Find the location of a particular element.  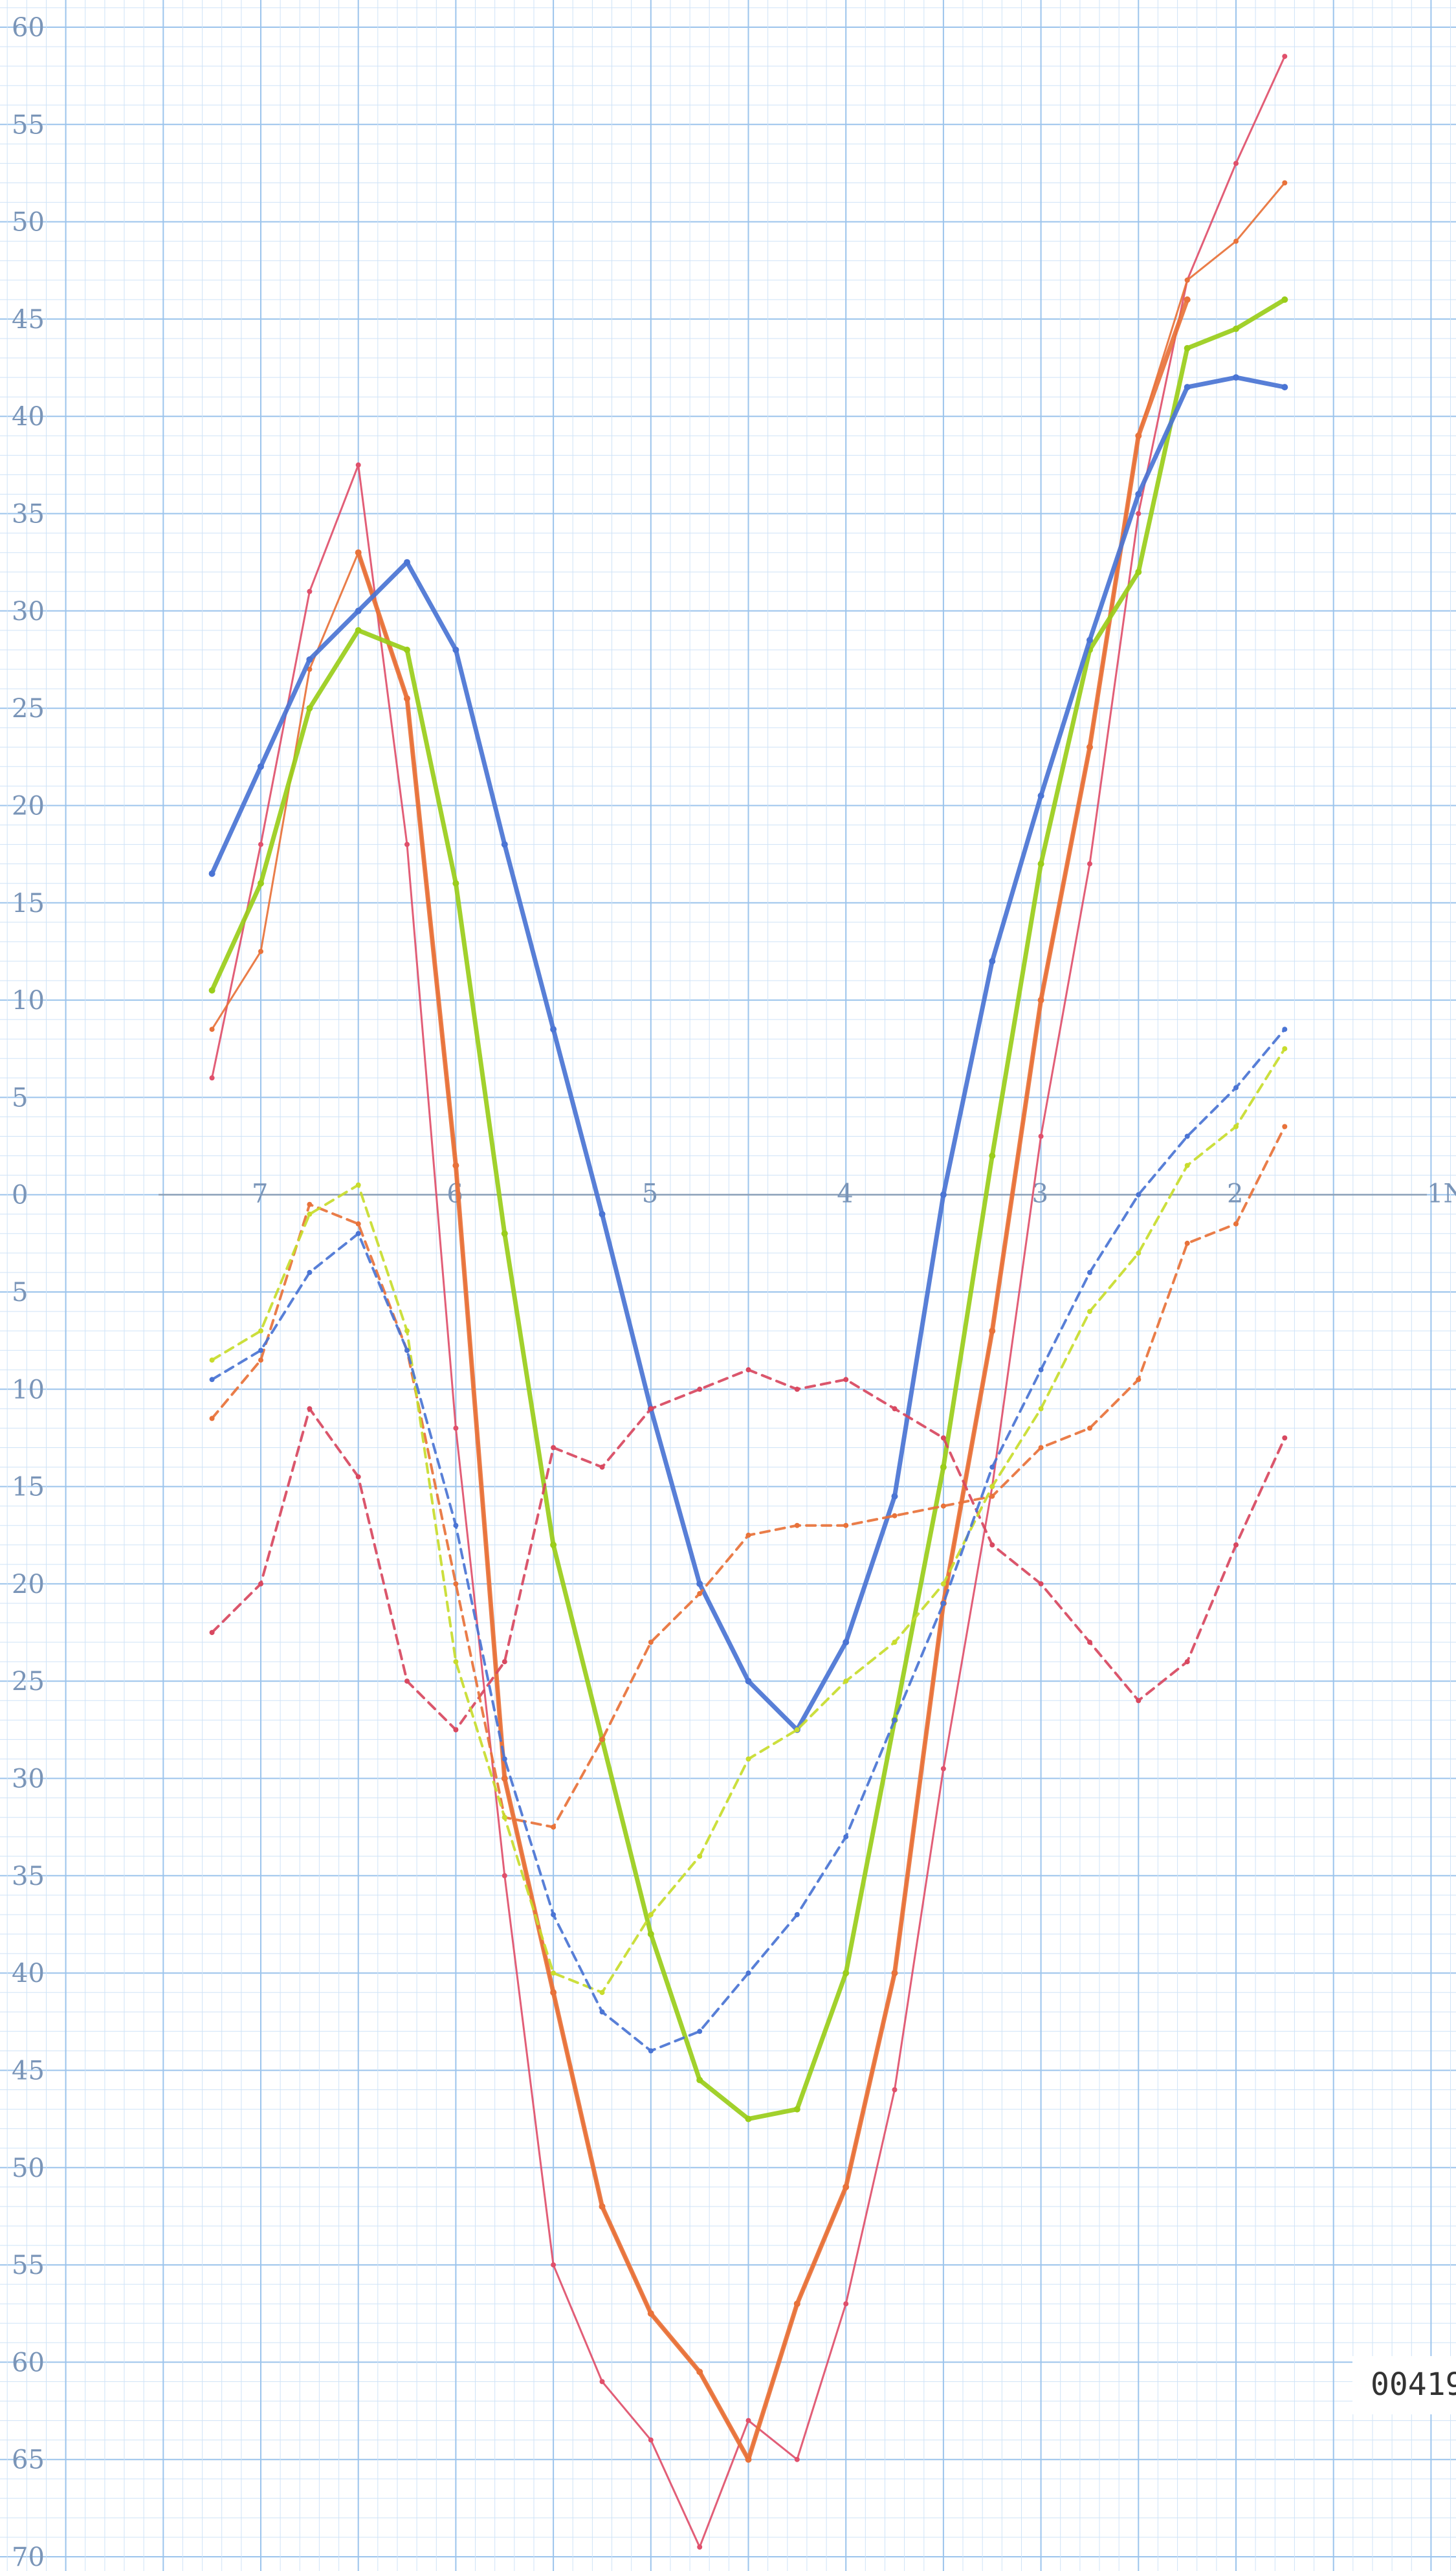

y-tick-label: 30 is located at coordinates (28, 612).